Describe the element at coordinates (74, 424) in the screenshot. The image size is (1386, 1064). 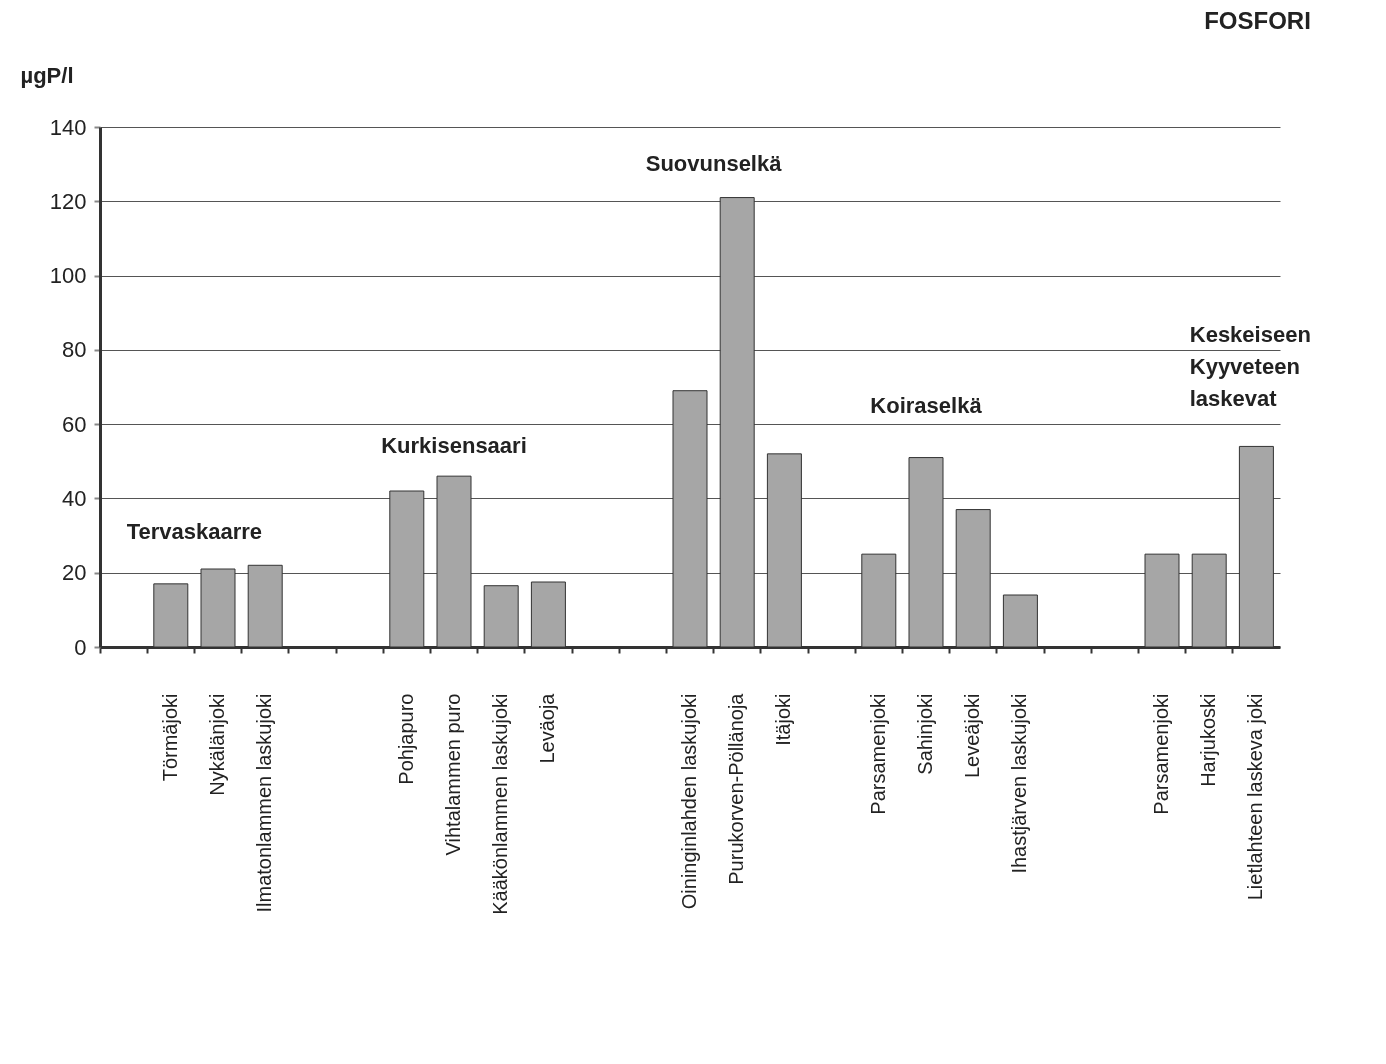
I see `y-tick-label: 60` at that location.